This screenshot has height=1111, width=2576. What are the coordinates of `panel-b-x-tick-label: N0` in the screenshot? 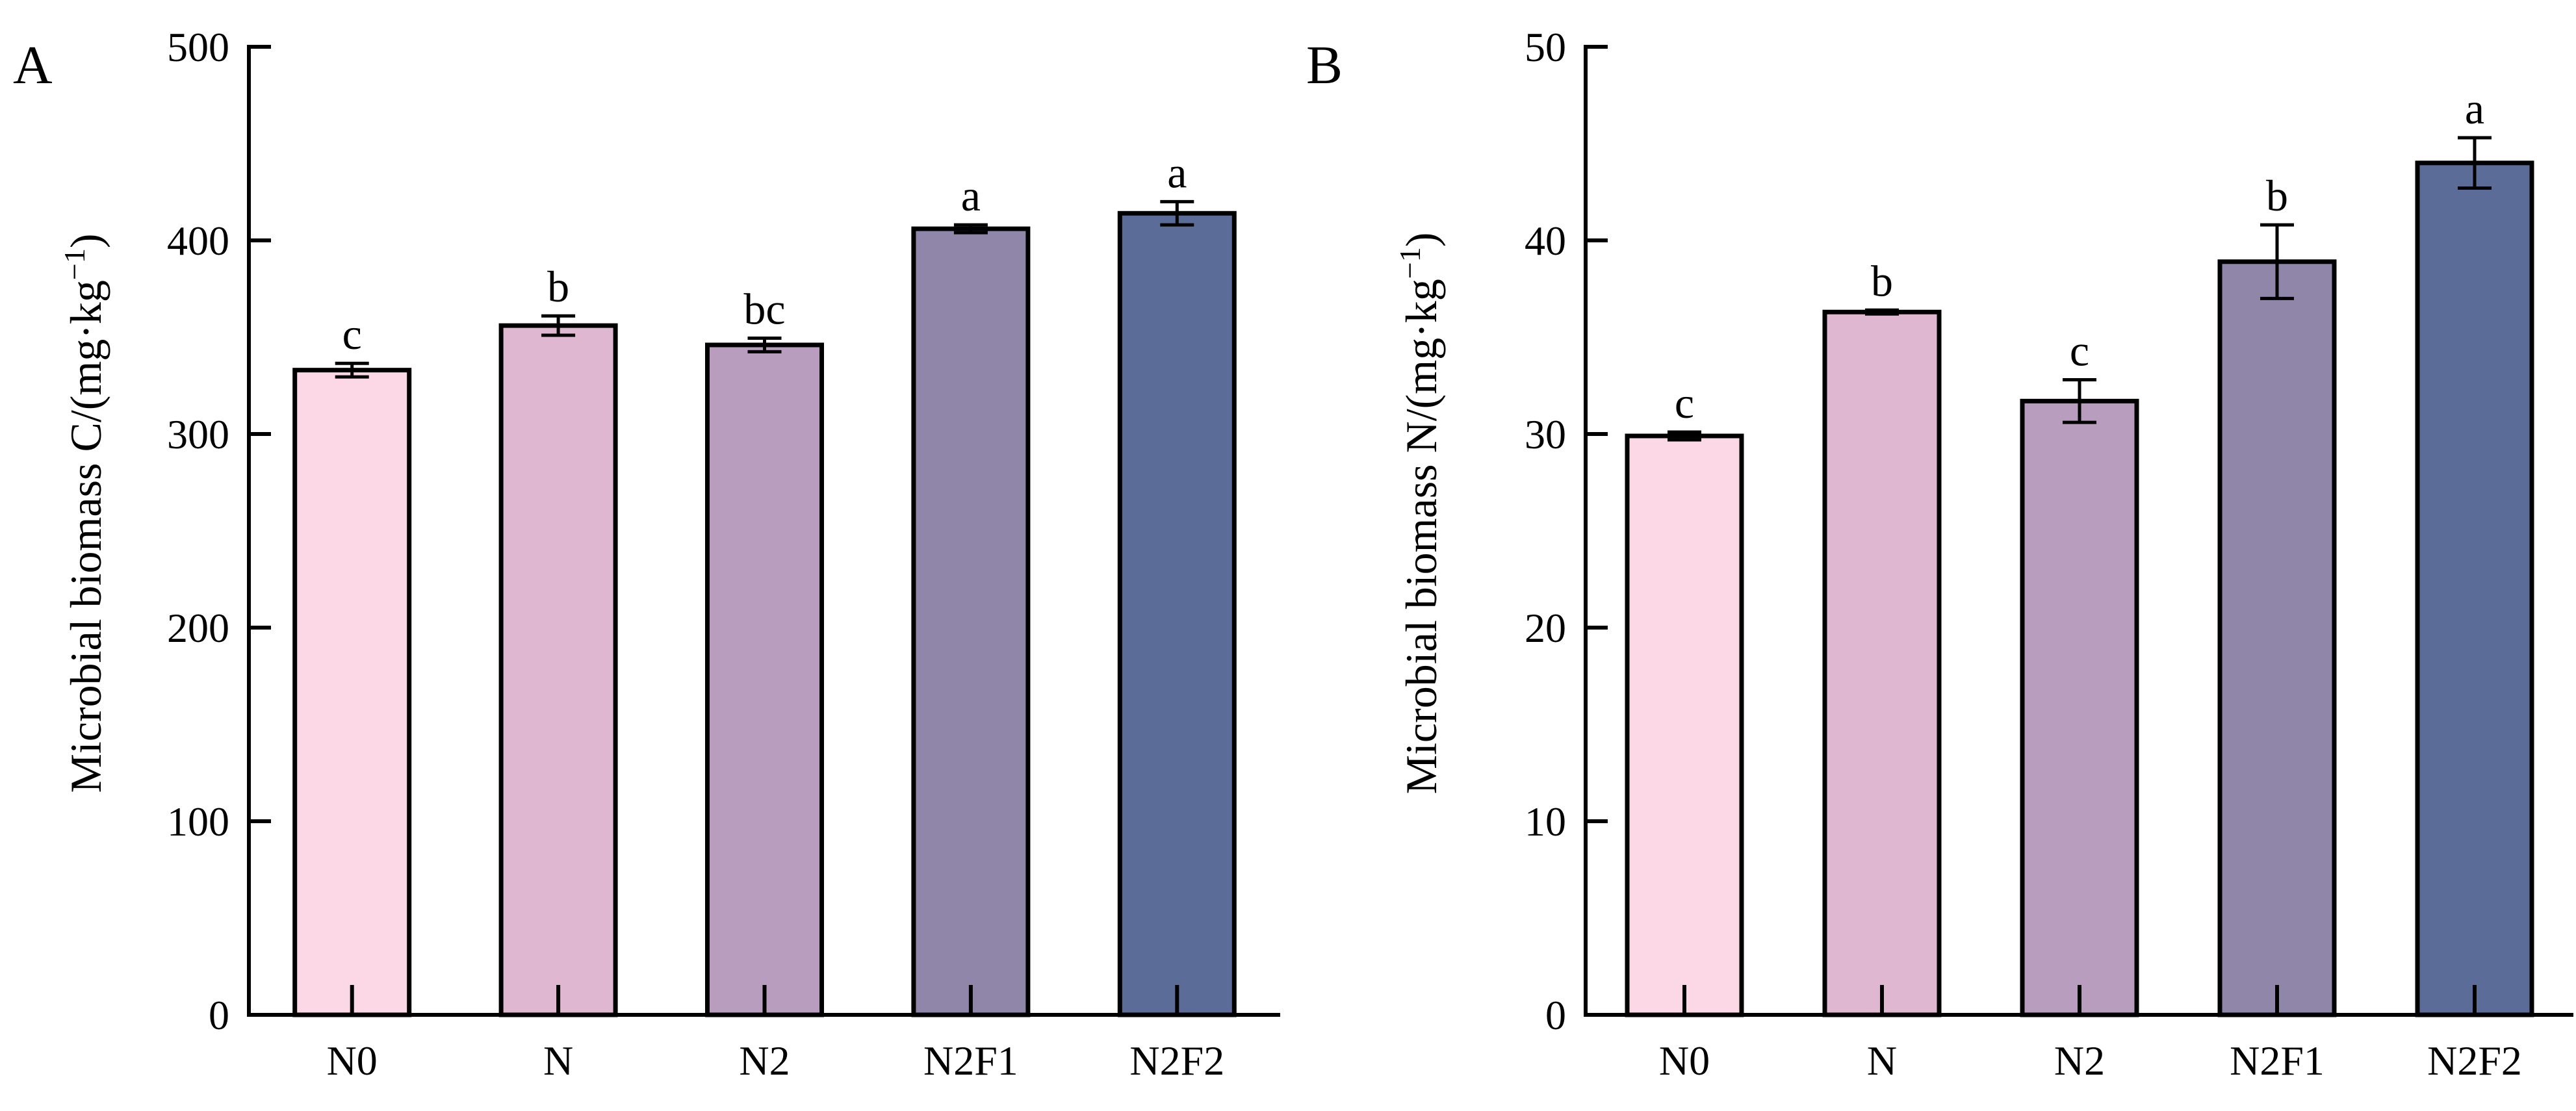 It's located at (1685, 1061).